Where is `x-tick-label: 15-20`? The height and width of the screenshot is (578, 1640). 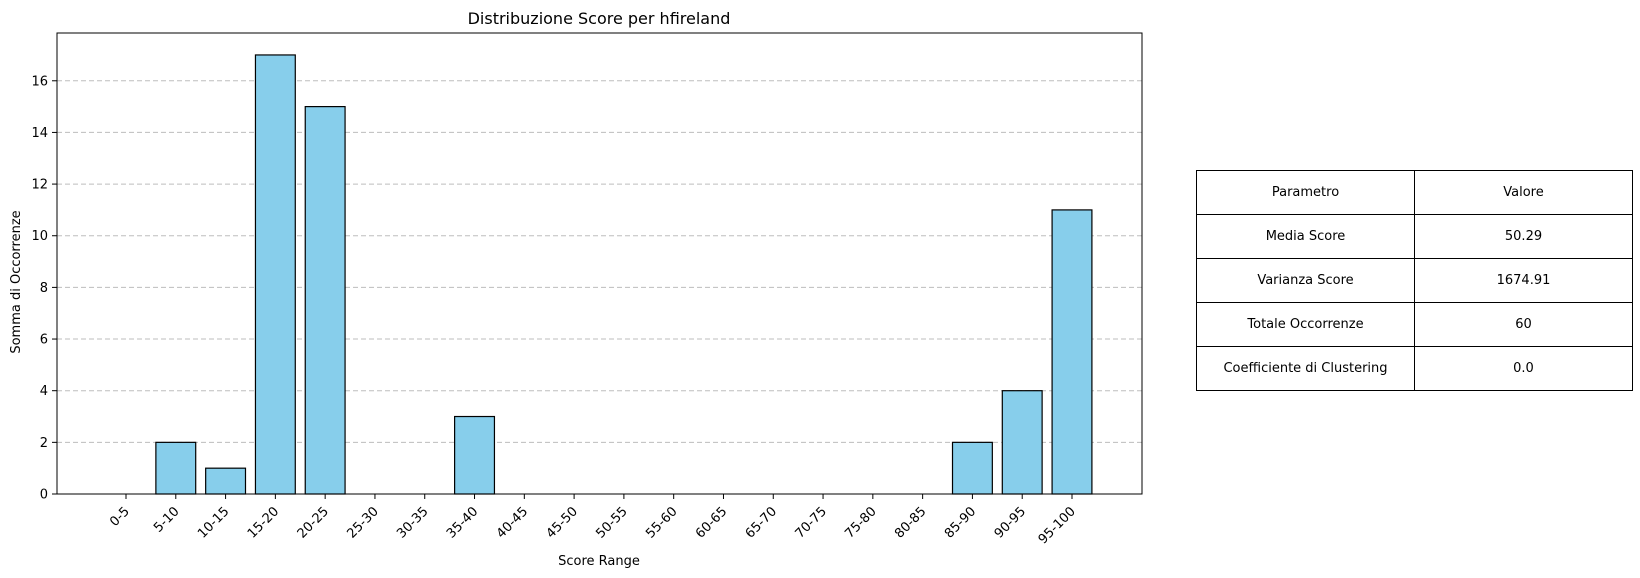
x-tick-label: 15-20 is located at coordinates (263, 522).